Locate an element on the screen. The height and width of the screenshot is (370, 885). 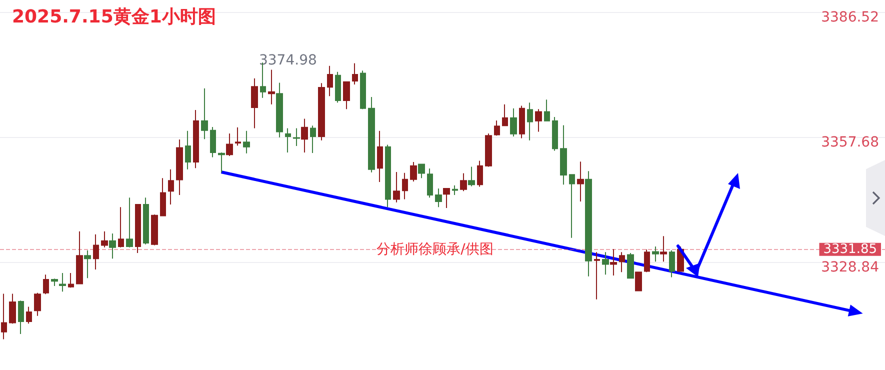
annotation: 3374.98 is located at coordinates (287, 60).